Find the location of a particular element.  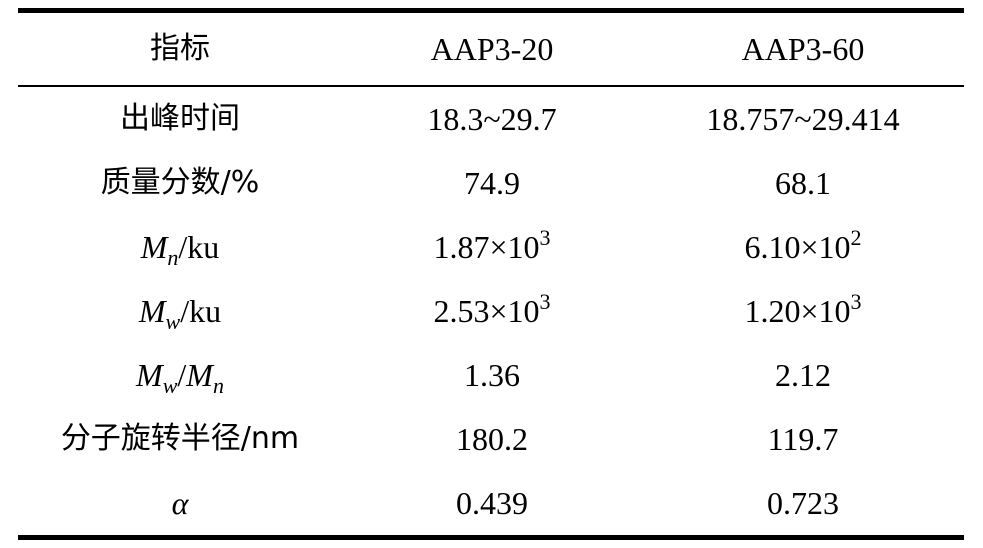

row-label: 出峰时间 is located at coordinates (180, 118).